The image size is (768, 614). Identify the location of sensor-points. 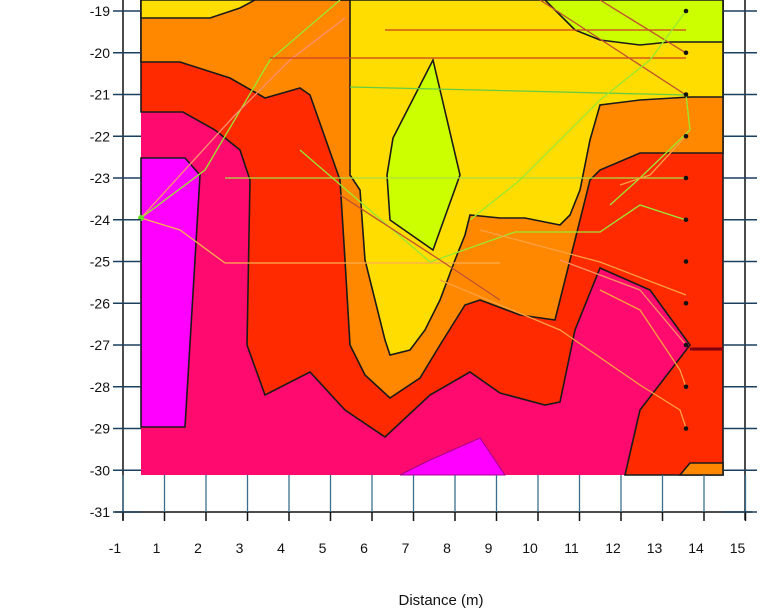
(686, 219).